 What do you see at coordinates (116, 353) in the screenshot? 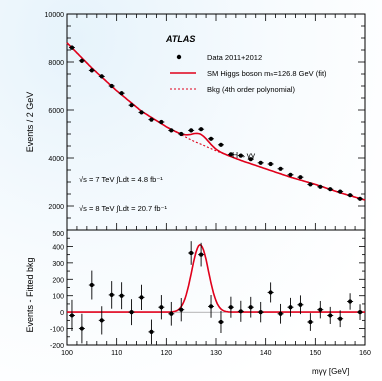
I see `x-tick-label: 110` at bounding box center [116, 353].